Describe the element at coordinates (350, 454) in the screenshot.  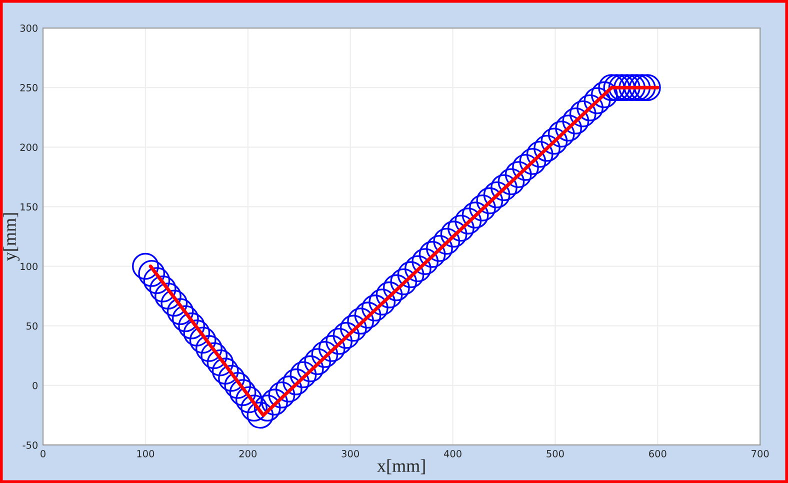
I see `x-tick-label: 300` at that location.